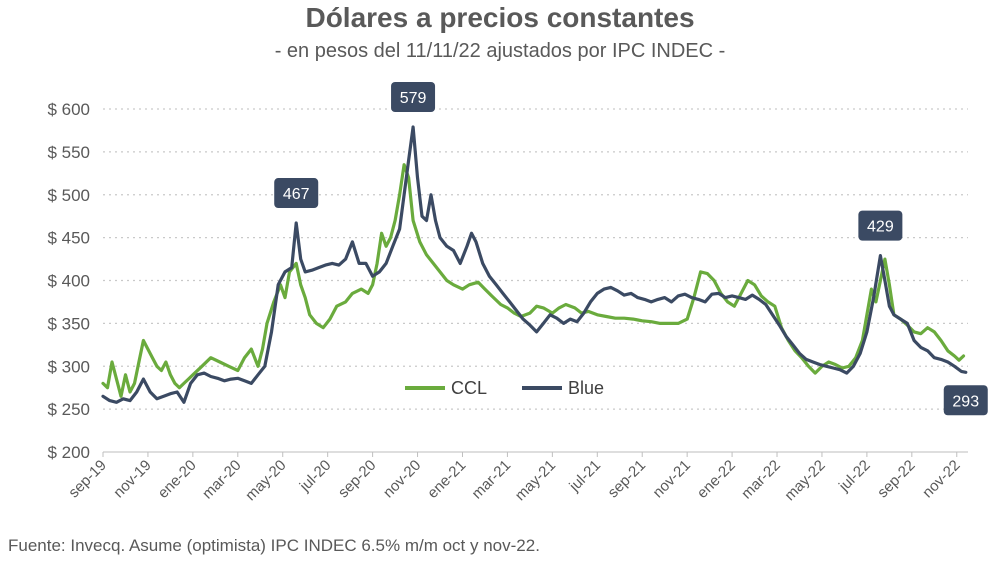 The width and height of the screenshot is (1000, 563). Describe the element at coordinates (504, 388) in the screenshot. I see `legend: CCL Blue` at that location.